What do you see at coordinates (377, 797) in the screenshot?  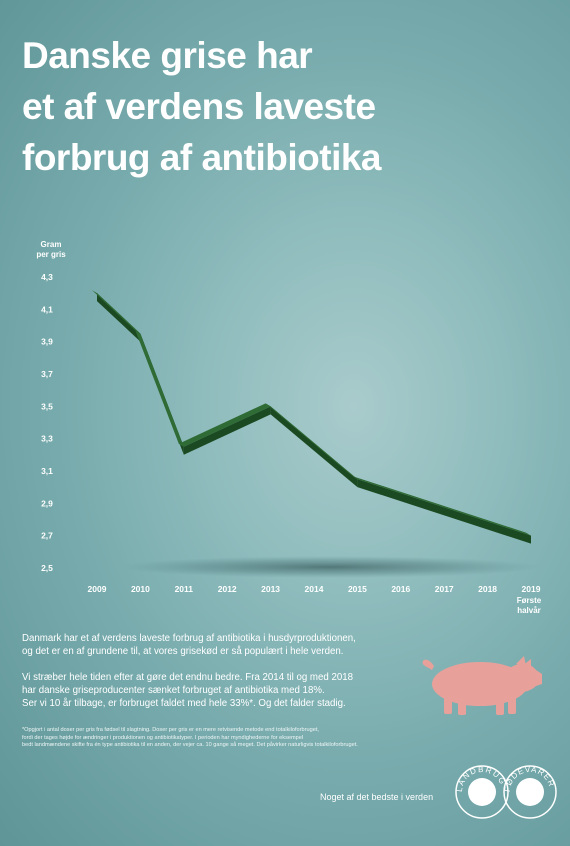 I see `tagline: Noget af det bedste i verden` at bounding box center [377, 797].